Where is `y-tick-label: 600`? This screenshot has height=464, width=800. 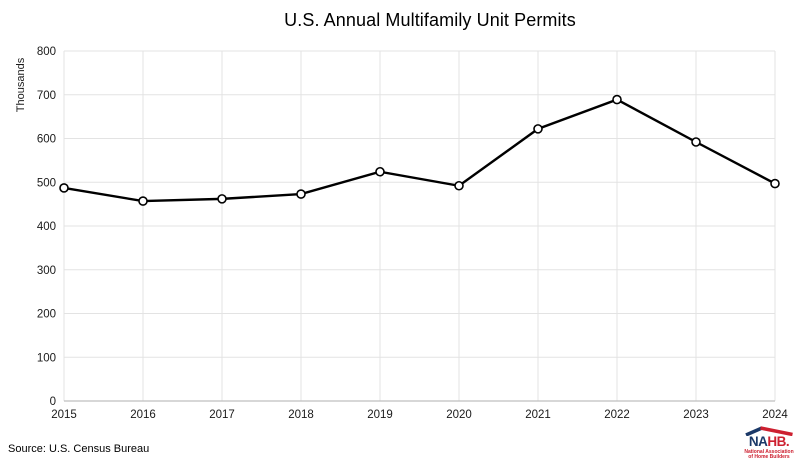
y-tick-label: 600 is located at coordinates (46, 140).